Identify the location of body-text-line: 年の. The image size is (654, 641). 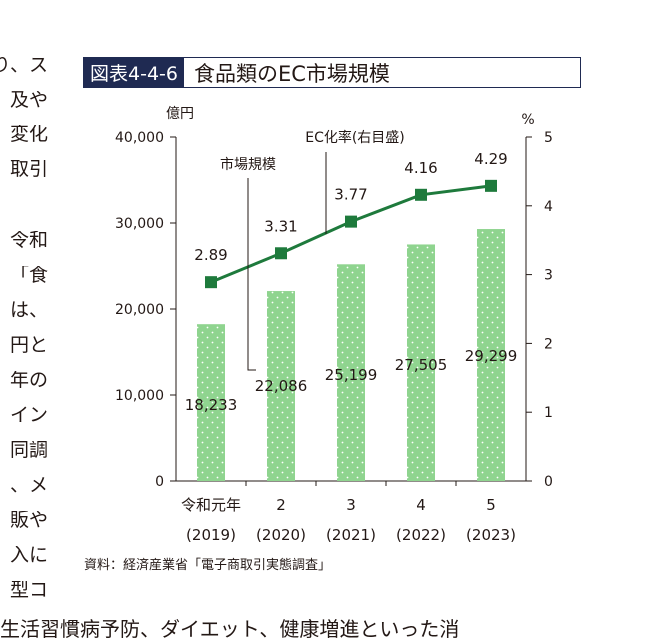
(27, 383).